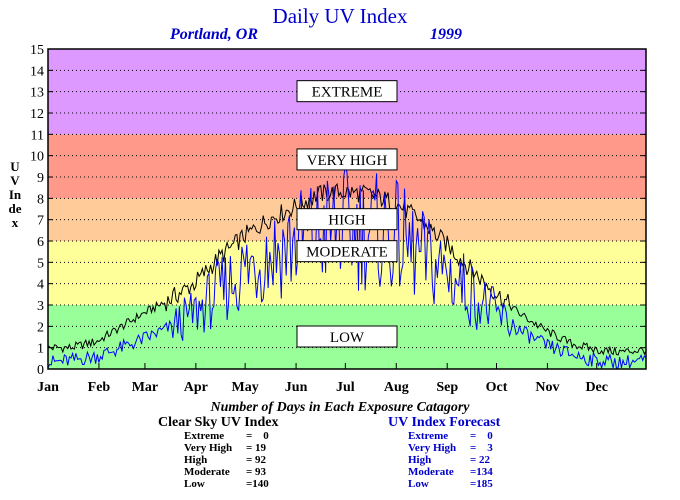 This screenshot has width=680, height=500. I want to click on band-label-high: HIGH, so click(347, 219).